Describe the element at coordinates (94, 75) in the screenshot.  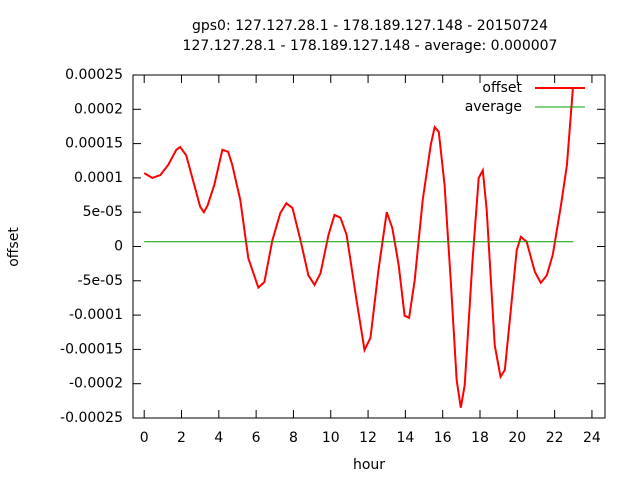
I see `y-tick-label: 0.00025` at that location.